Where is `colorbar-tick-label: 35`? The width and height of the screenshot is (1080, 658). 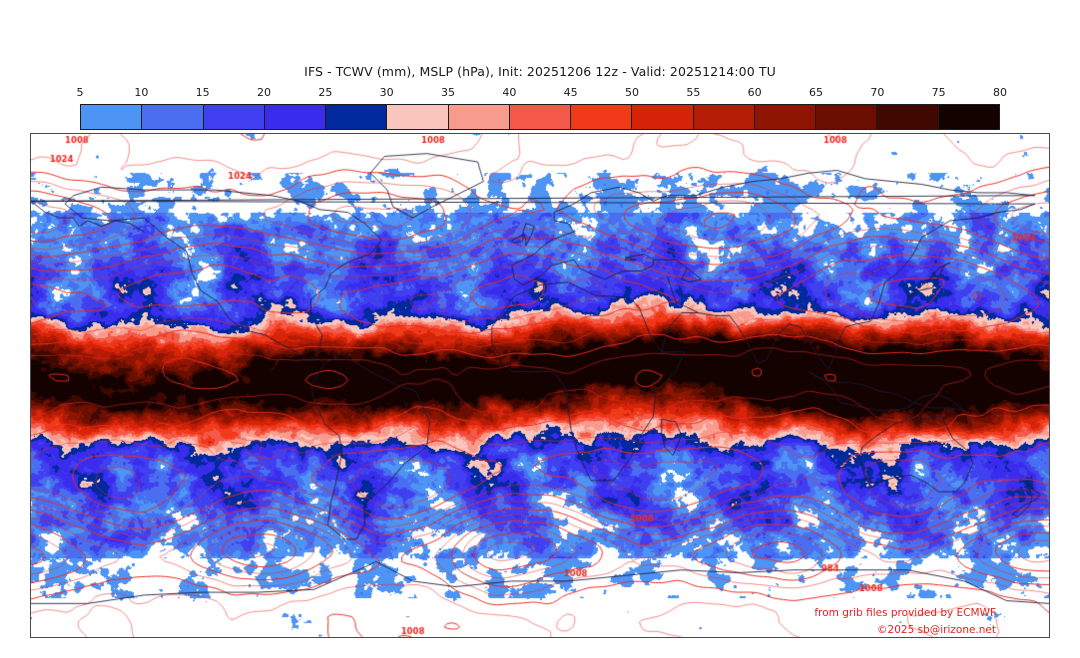 colorbar-tick-label: 35 is located at coordinates (448, 92).